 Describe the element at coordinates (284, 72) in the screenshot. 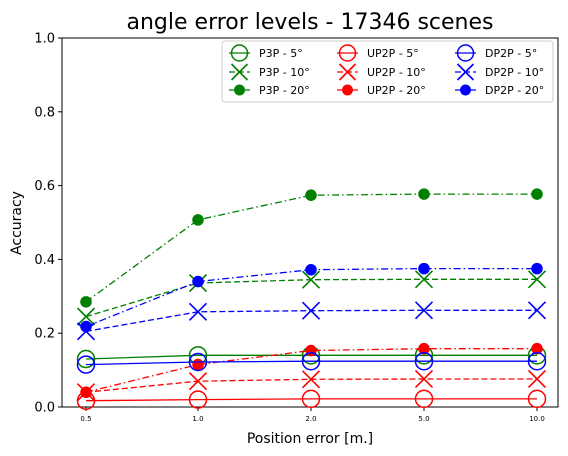

I see `legend-label-p3p-10deg: P3P - 10°` at that location.